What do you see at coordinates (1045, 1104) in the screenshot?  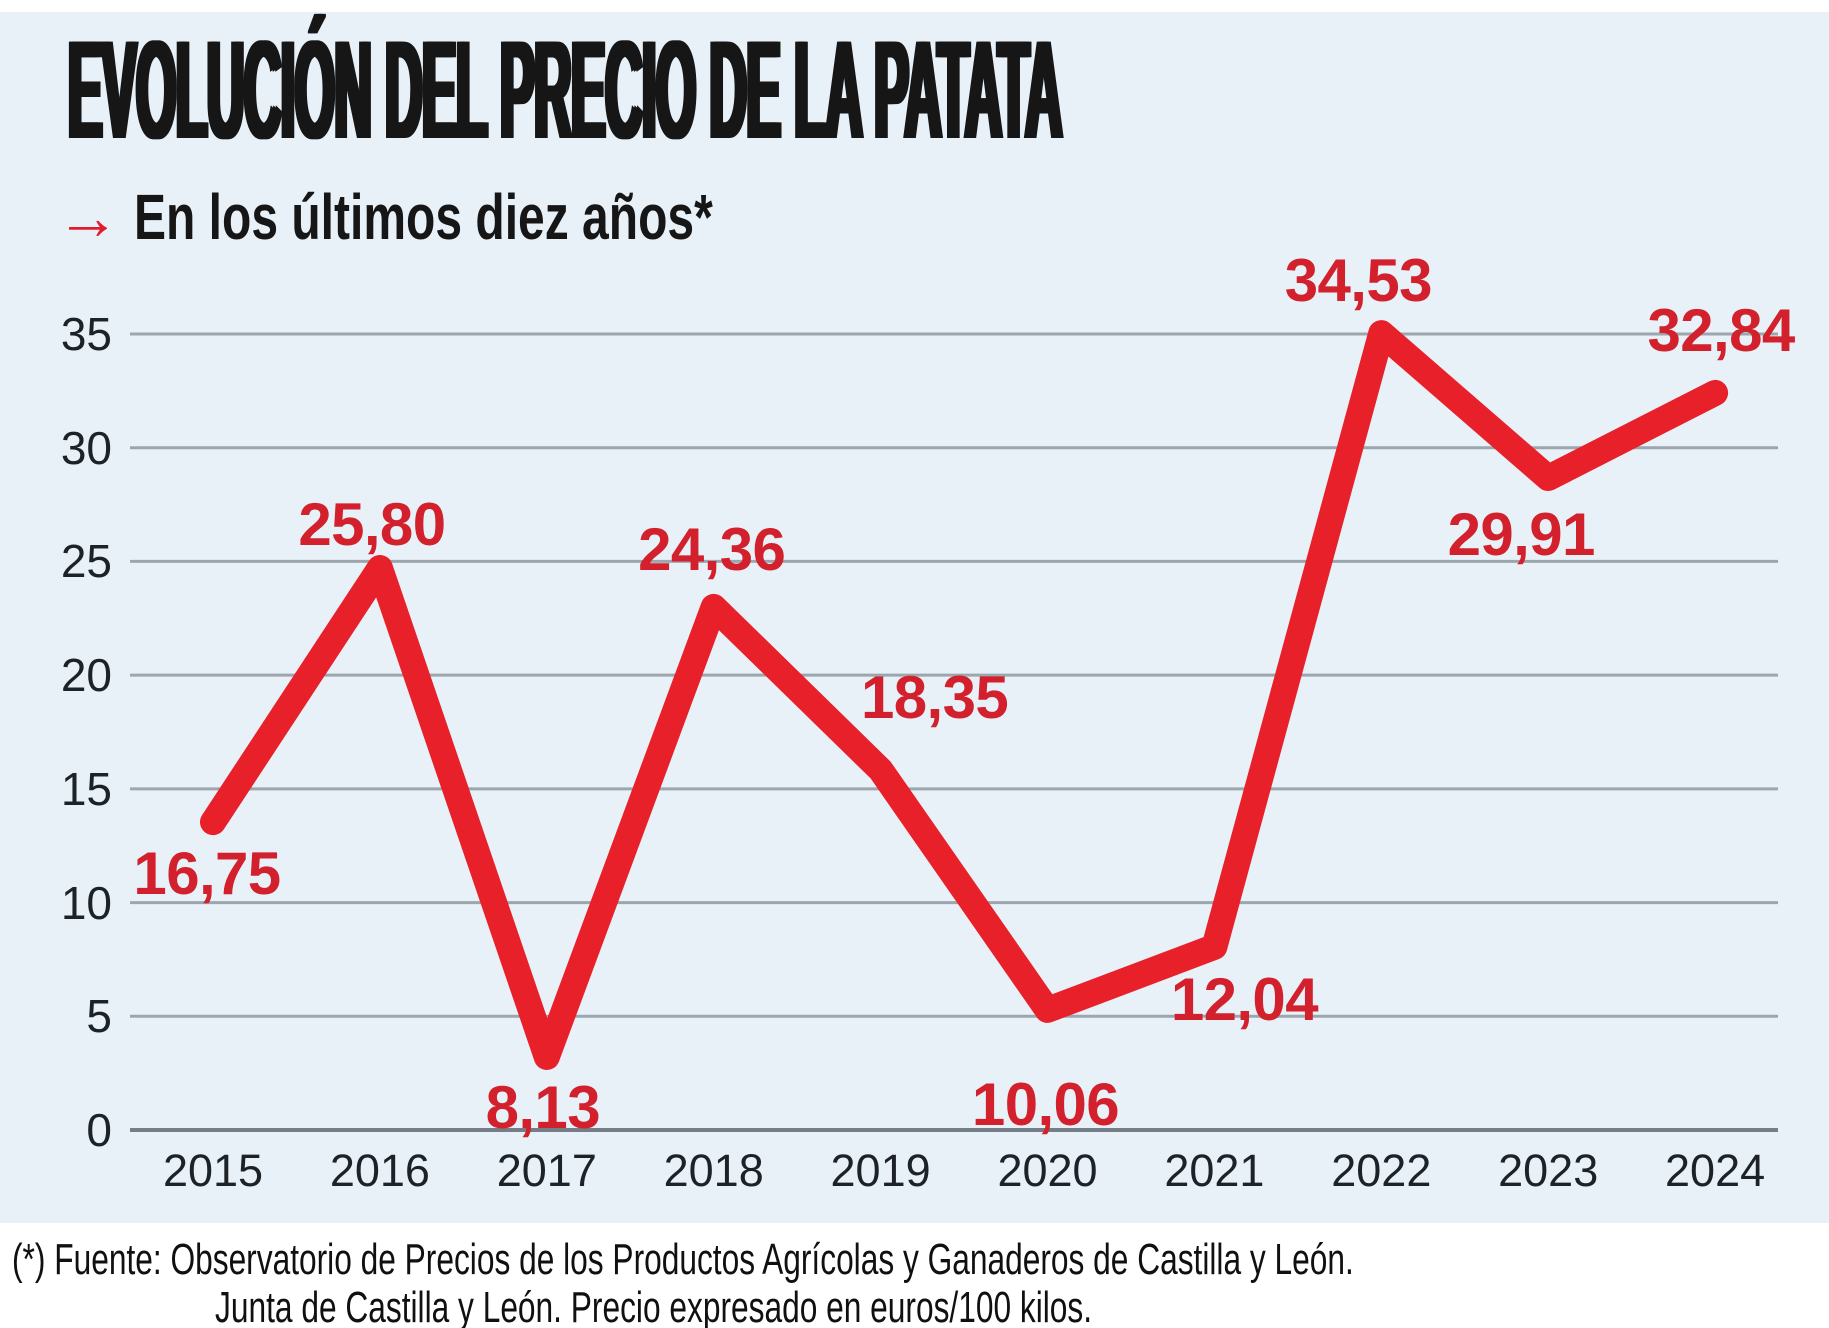 I see `value-label-2020: 10,06` at bounding box center [1045, 1104].